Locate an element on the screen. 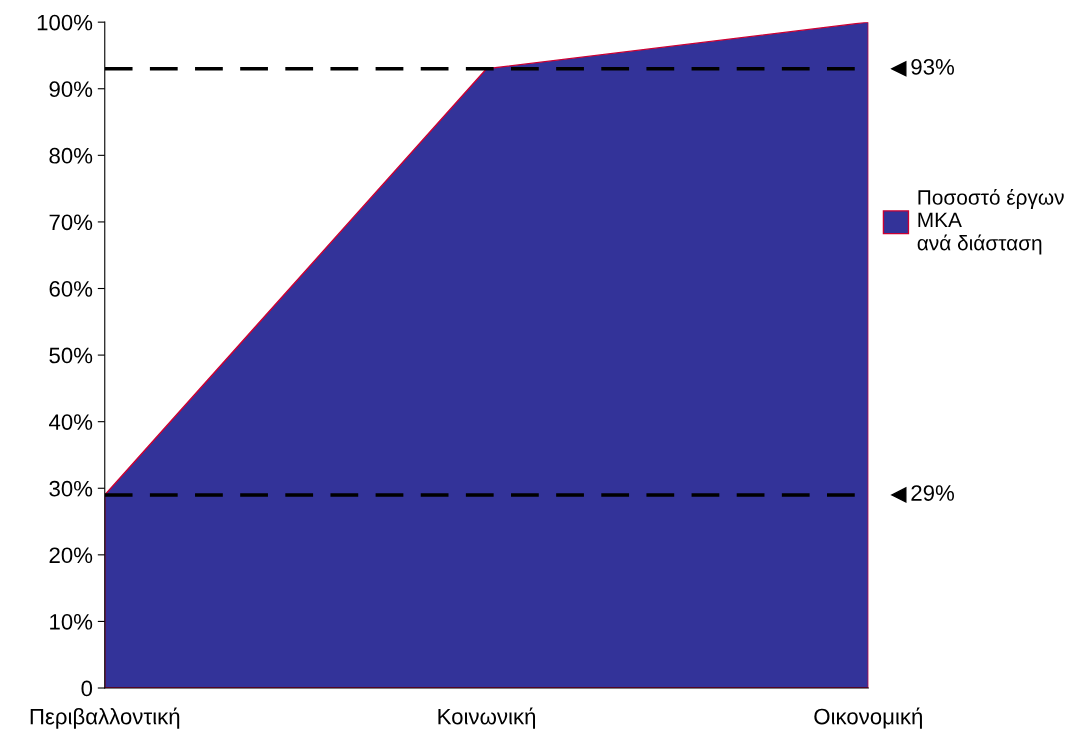 The width and height of the screenshot is (1080, 739). x-tick-label: Περιβαλλοντική is located at coordinates (105, 718).